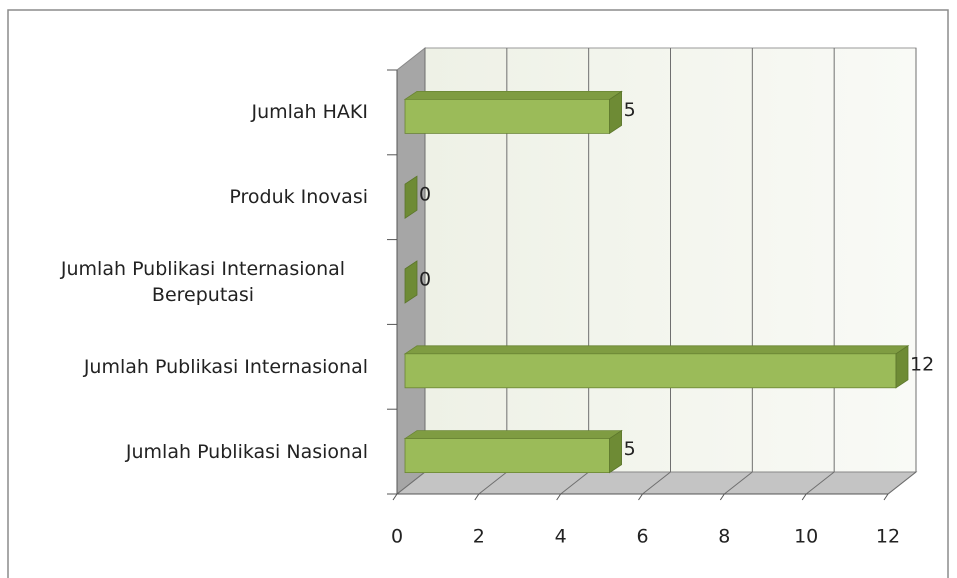 Image resolution: width=957 pixels, height=578 pixels. Describe the element at coordinates (246, 451) in the screenshot. I see `y-tick-label: Jumlah Publikasi Nasional` at that location.